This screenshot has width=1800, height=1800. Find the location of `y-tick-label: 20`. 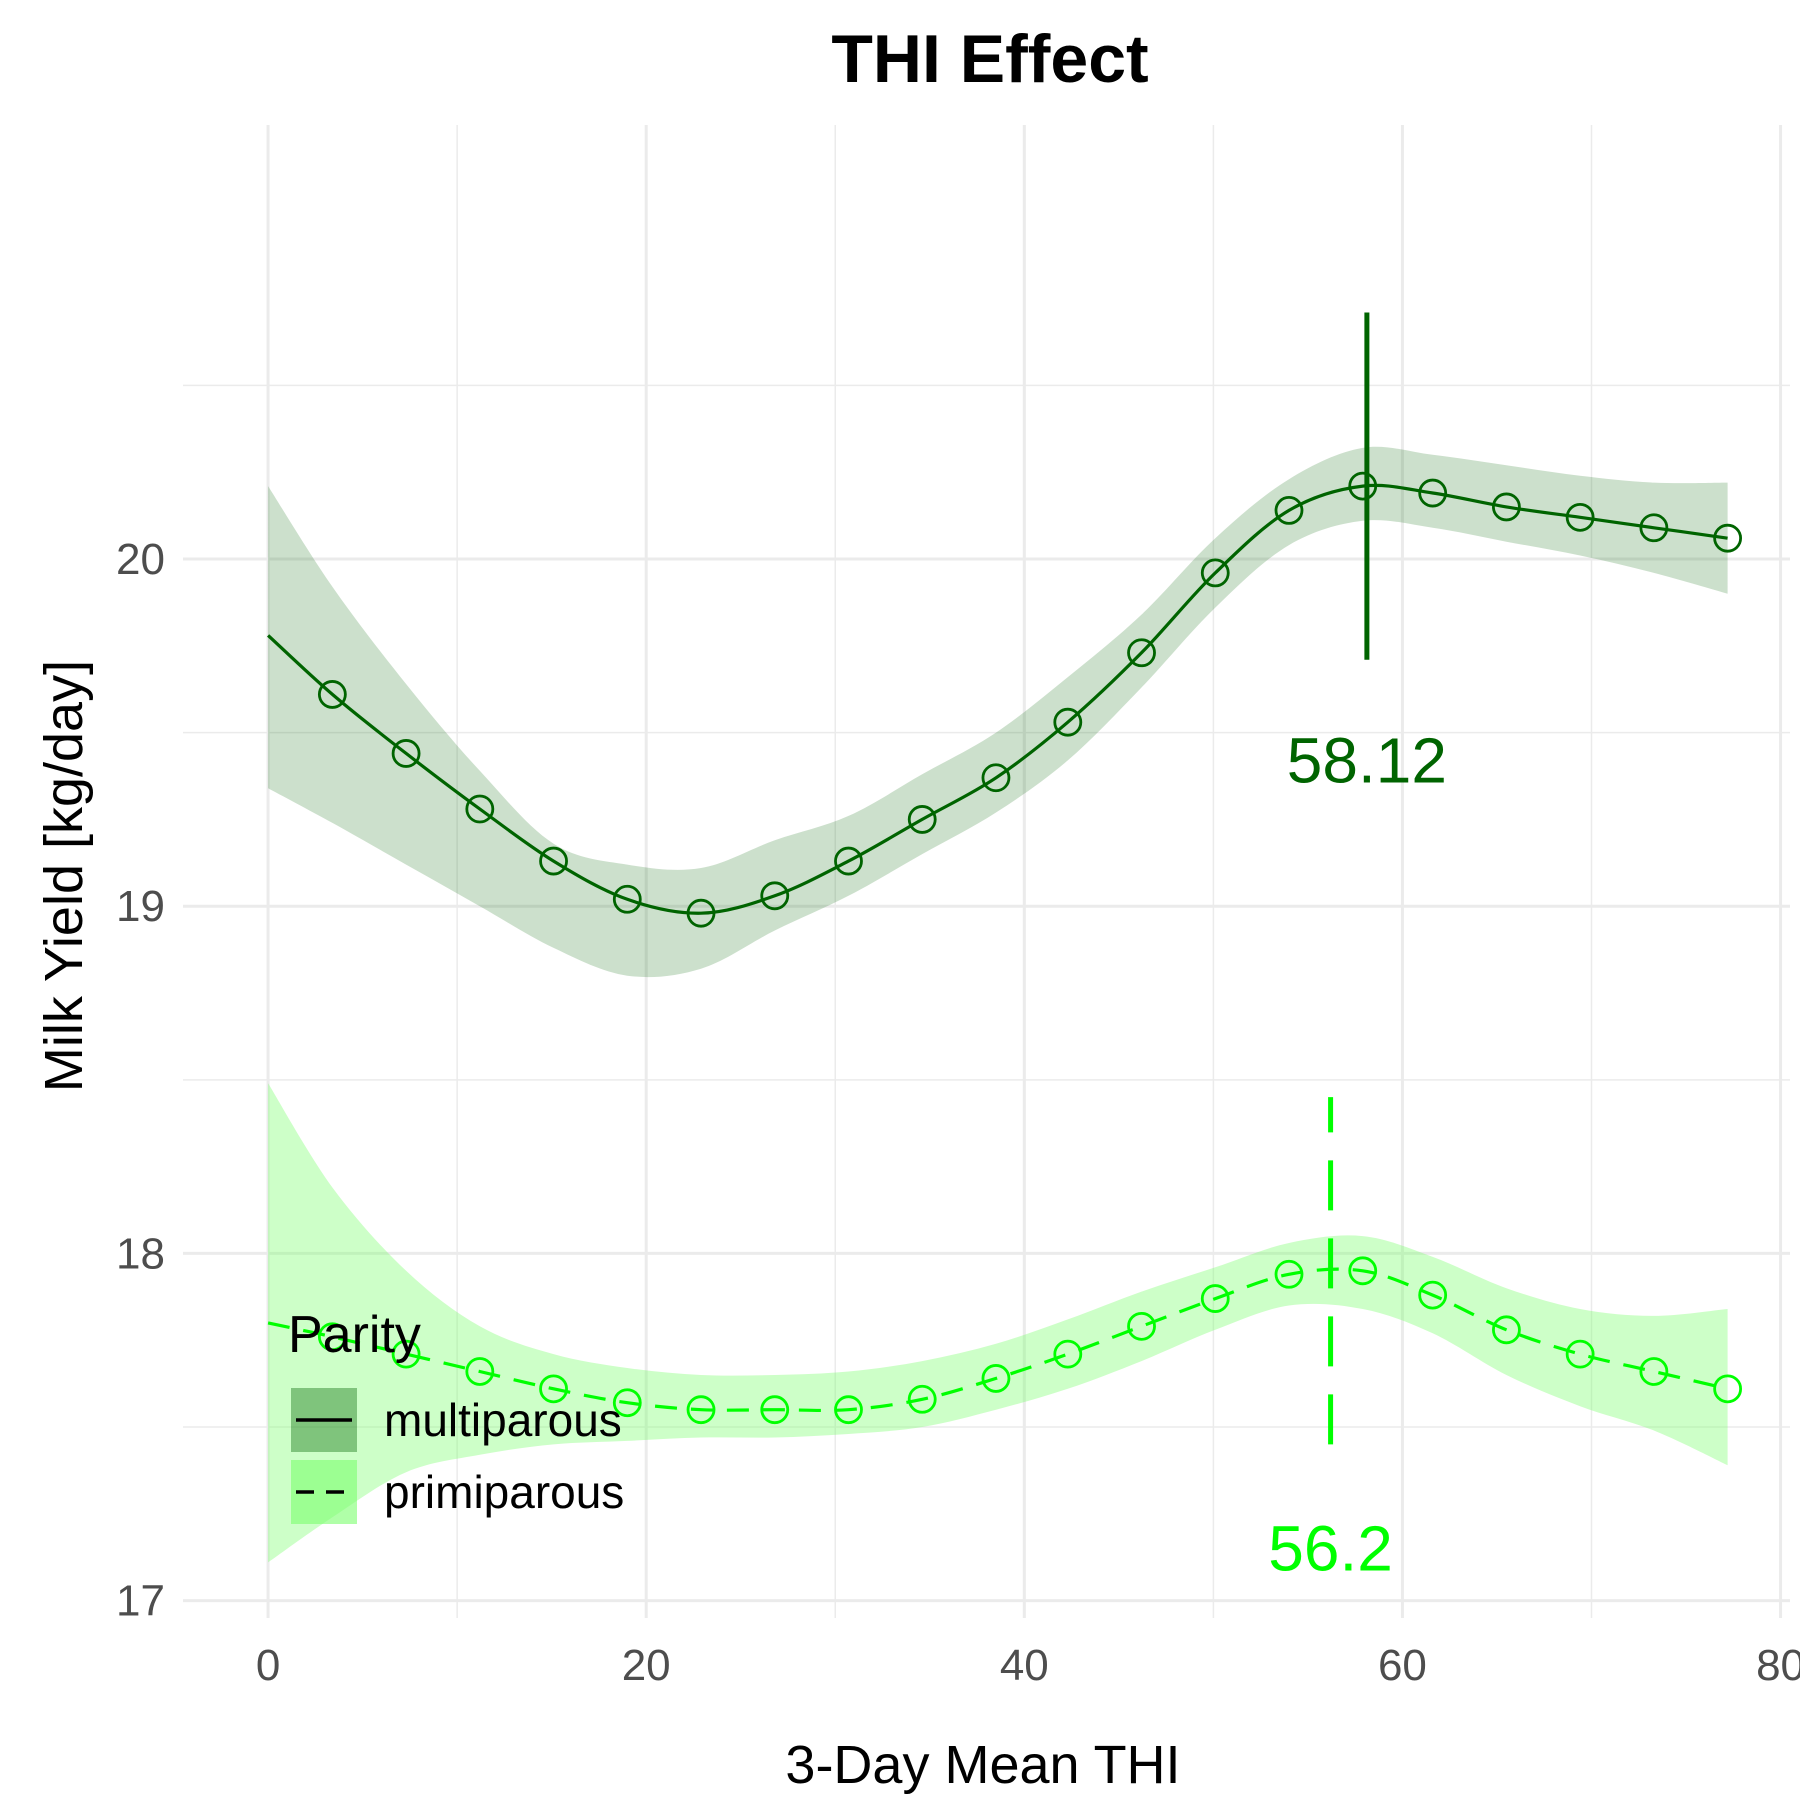

y-tick-label: 20 is located at coordinates (140, 559).